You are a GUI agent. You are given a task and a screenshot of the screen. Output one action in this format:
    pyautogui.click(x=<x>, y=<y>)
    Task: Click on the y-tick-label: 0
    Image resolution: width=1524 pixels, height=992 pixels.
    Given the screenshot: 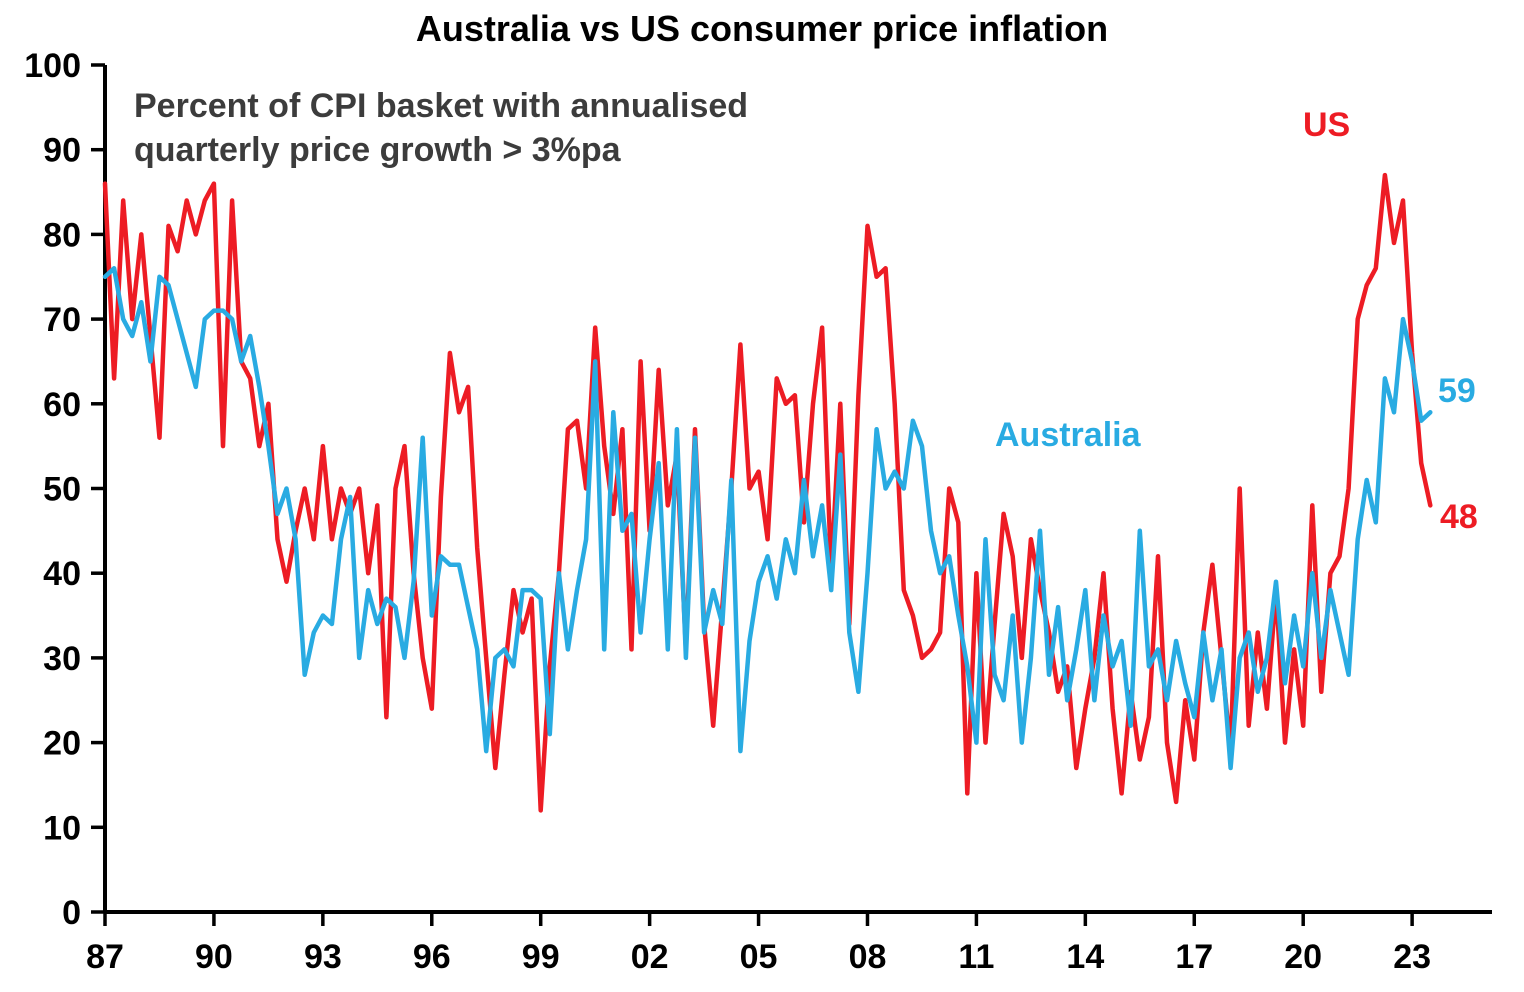 What is the action you would take?
    pyautogui.click(x=71, y=913)
    